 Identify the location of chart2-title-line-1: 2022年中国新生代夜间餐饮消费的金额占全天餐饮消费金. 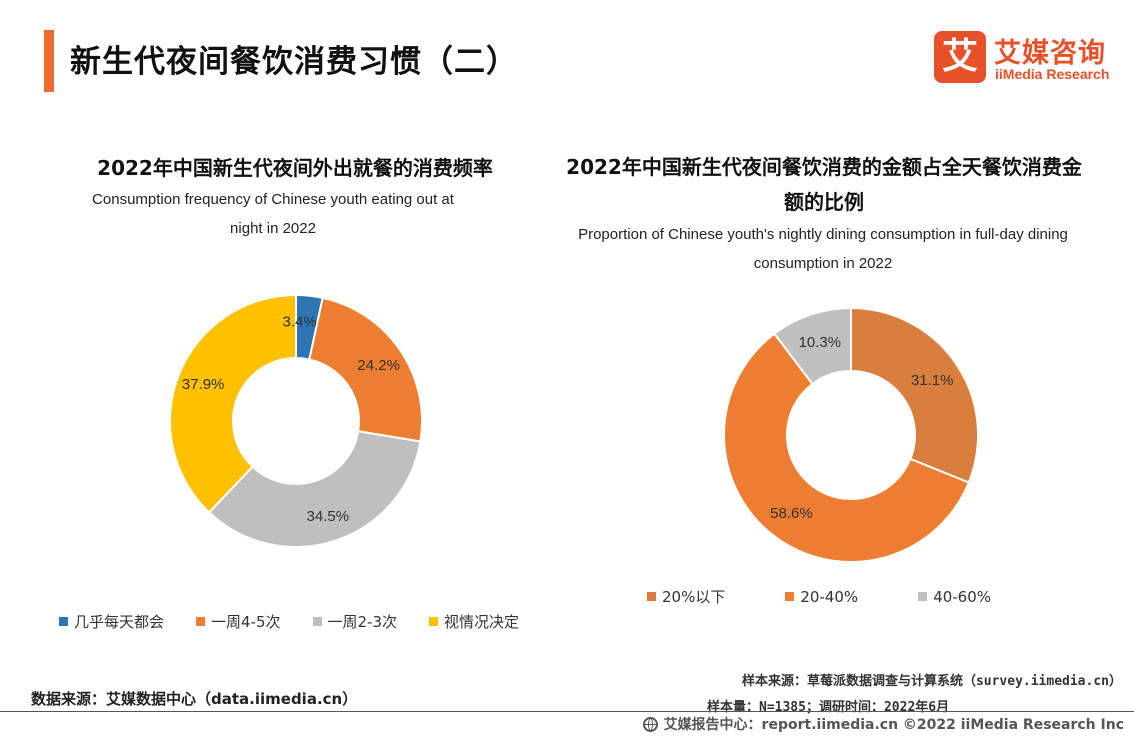
(824, 167).